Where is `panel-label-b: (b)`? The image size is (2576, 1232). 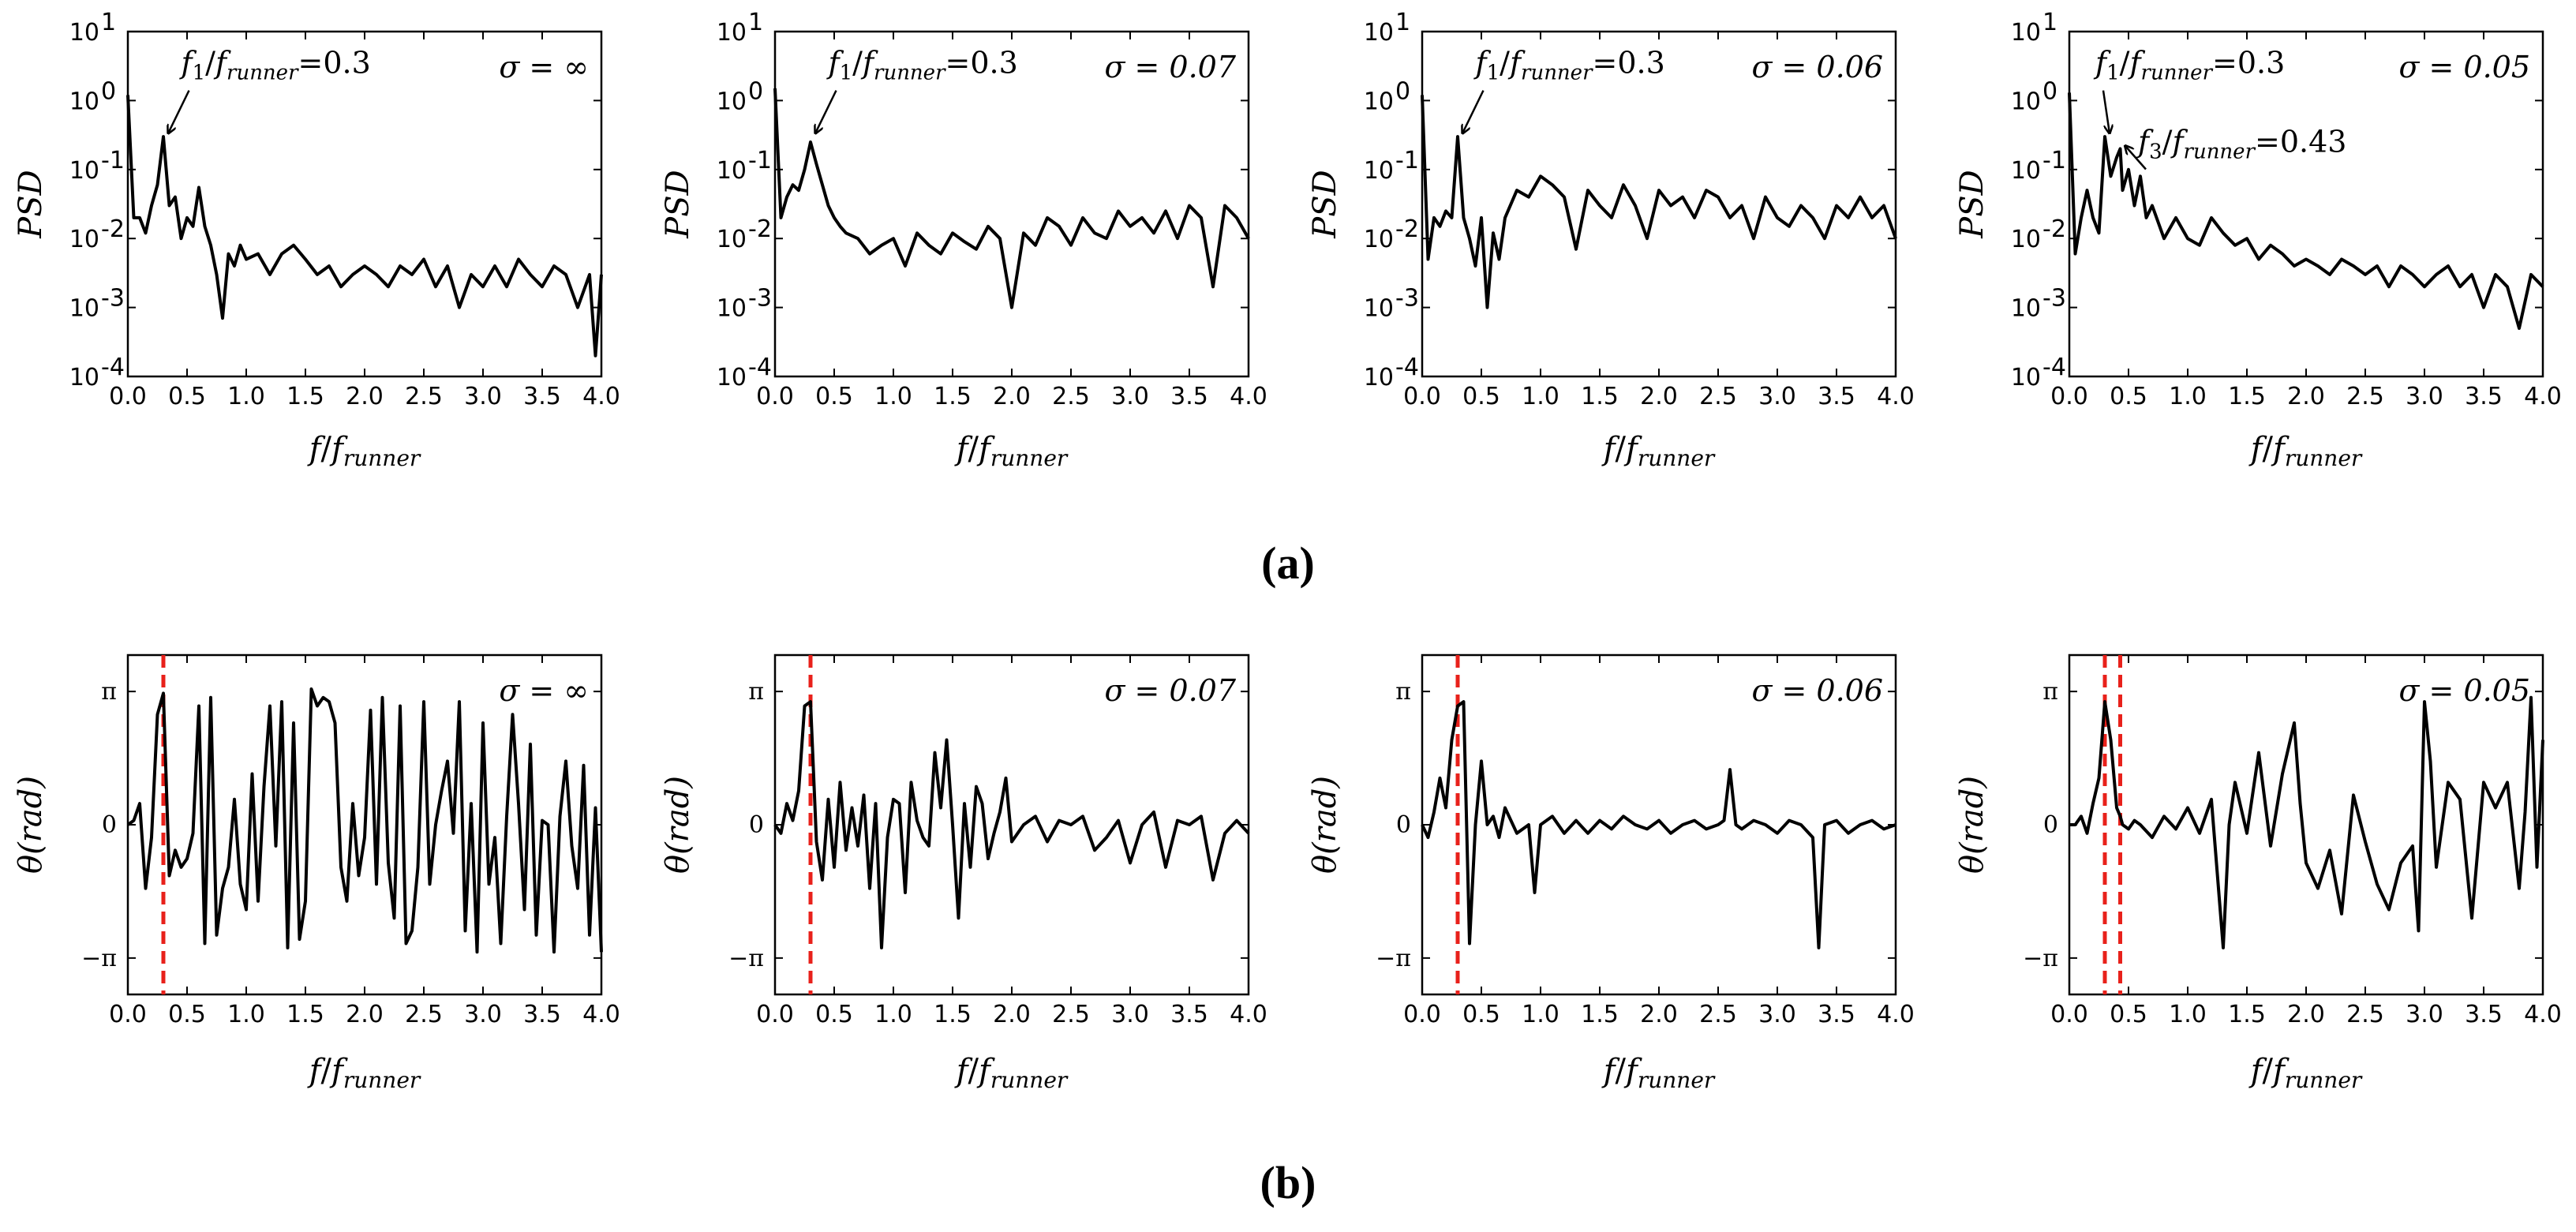 panel-label-b: (b) is located at coordinates (1288, 1182).